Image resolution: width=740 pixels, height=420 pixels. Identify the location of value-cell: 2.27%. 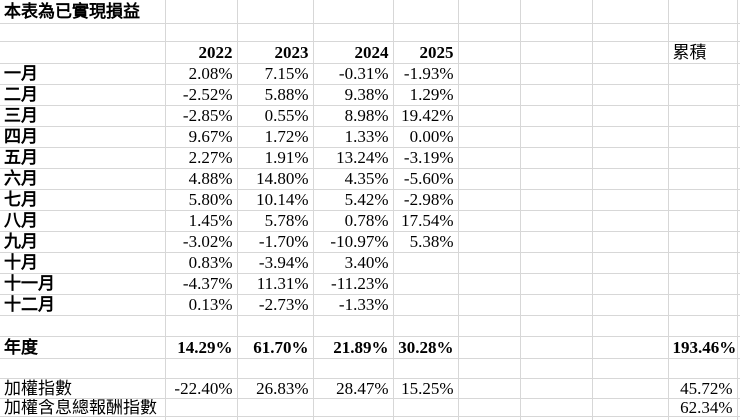
(201, 158).